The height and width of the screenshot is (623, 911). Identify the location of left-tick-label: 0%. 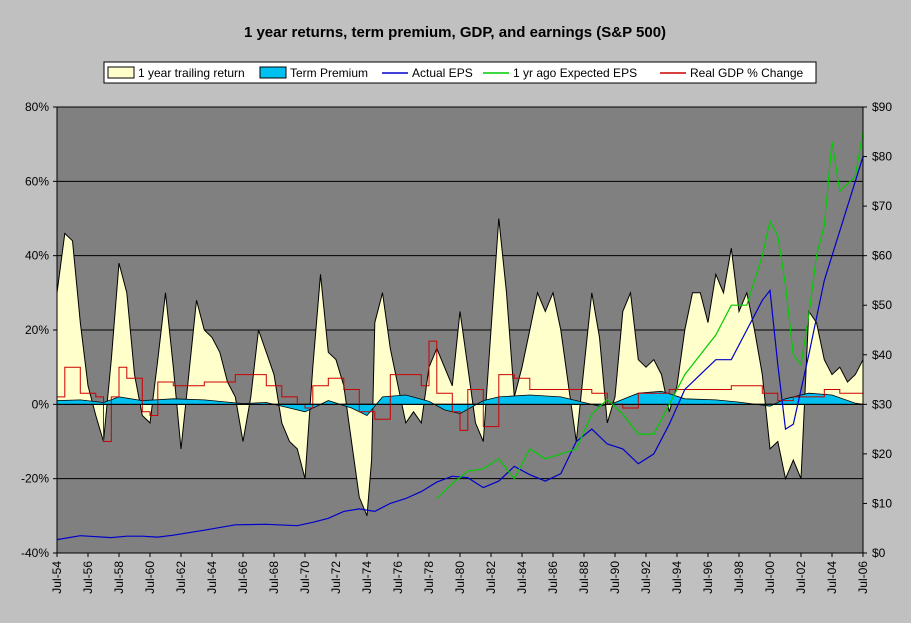
(41, 404).